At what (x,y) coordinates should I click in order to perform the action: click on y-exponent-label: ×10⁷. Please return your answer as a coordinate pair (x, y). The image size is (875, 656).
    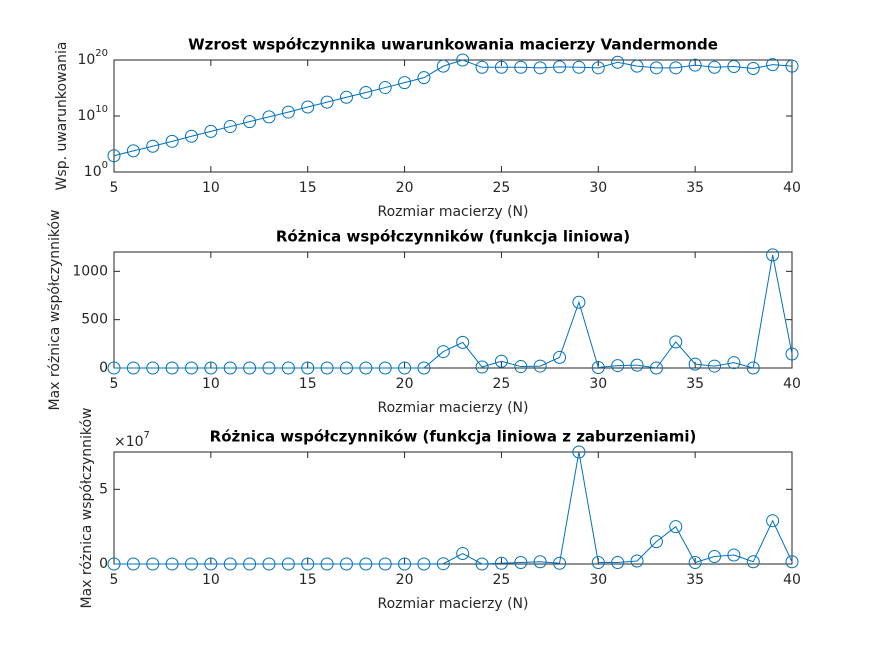
    Looking at the image, I should click on (132, 440).